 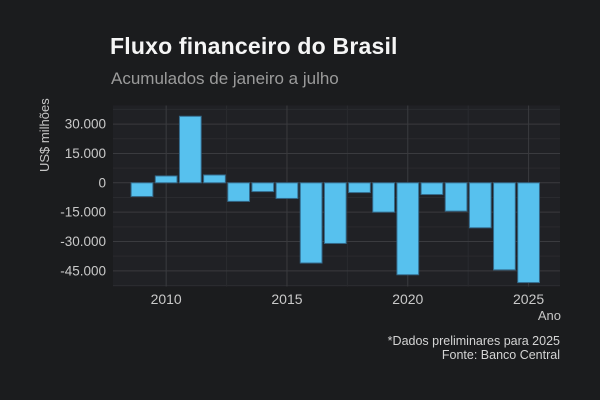 What do you see at coordinates (311, 223) in the screenshot?
I see `bar-2016` at bounding box center [311, 223].